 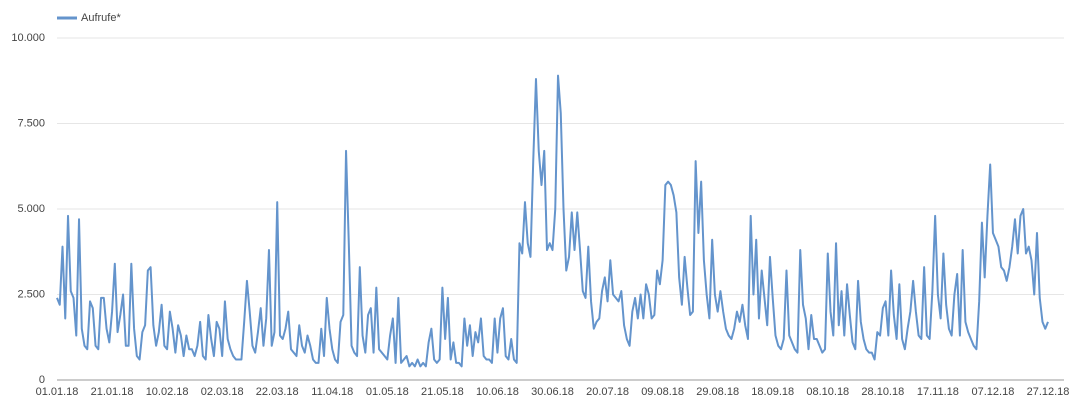 I want to click on x-tick-label: 29.08.18, so click(x=717, y=392).